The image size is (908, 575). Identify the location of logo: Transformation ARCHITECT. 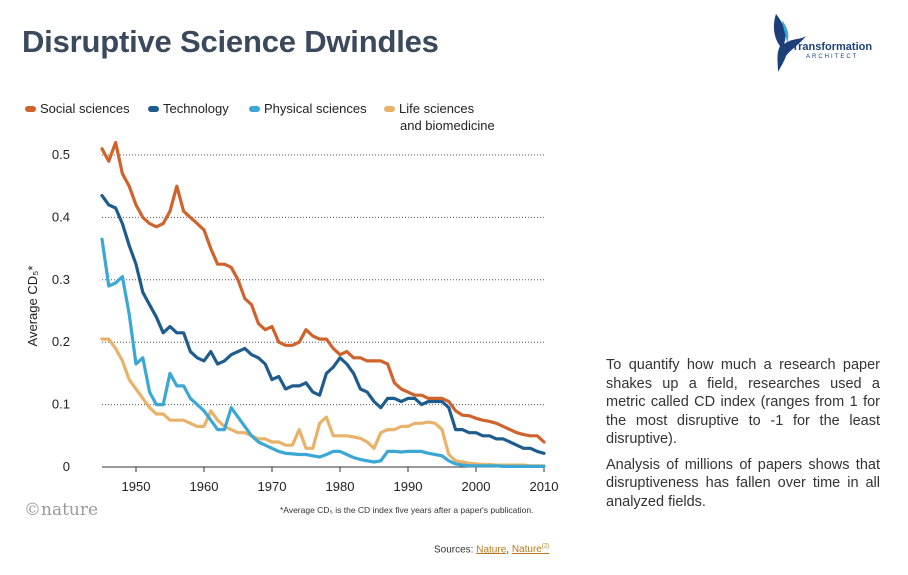
(835, 45).